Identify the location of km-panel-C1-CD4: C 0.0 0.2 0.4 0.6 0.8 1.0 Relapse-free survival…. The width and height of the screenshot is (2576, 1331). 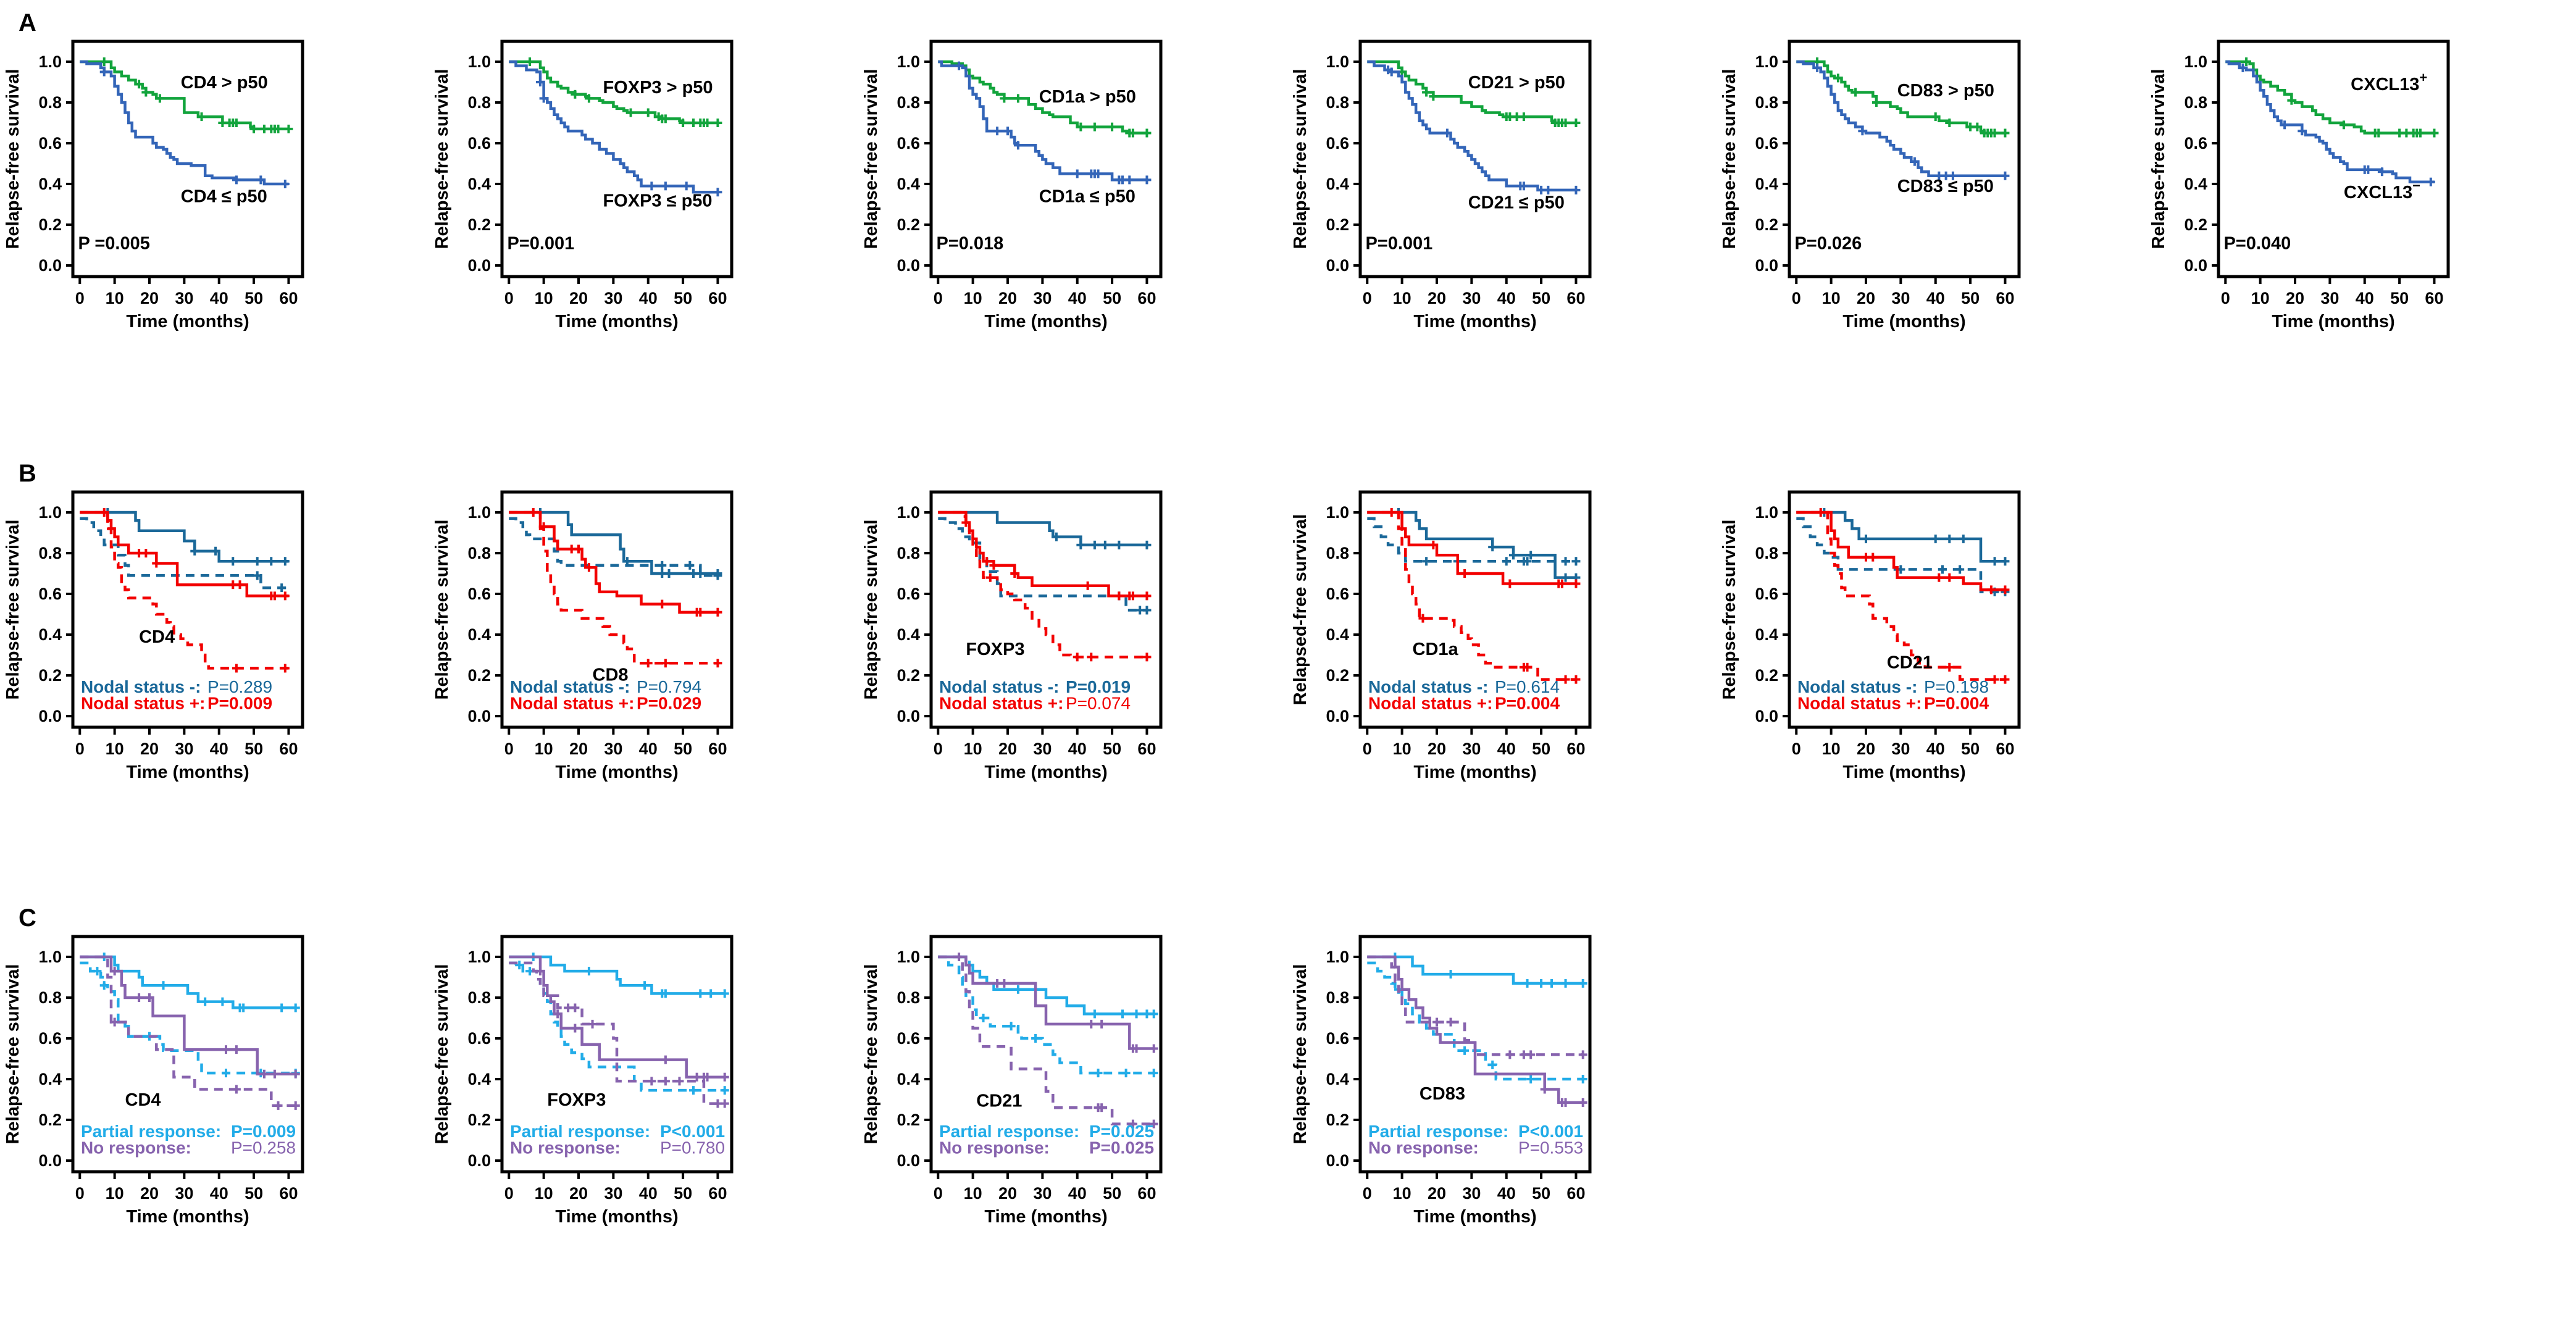
(215, 1074).